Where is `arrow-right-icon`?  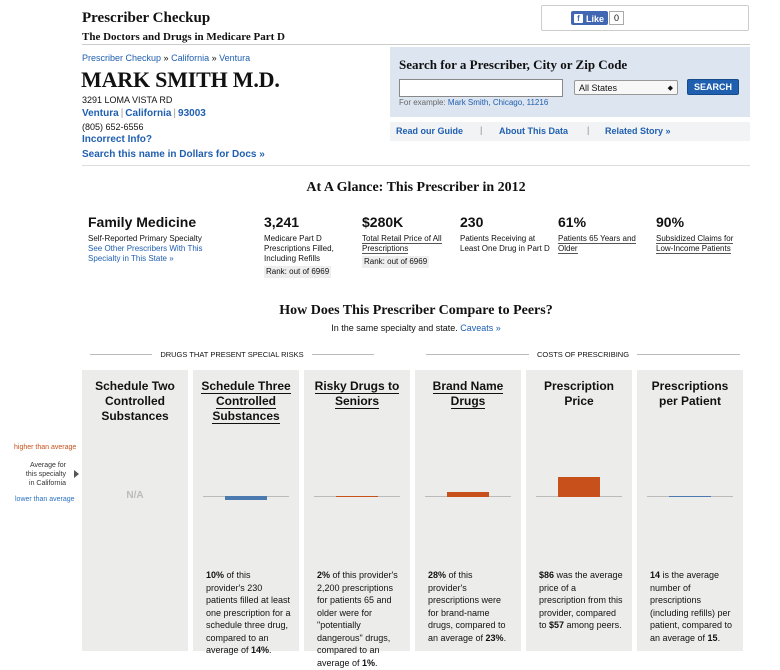 arrow-right-icon is located at coordinates (76, 474).